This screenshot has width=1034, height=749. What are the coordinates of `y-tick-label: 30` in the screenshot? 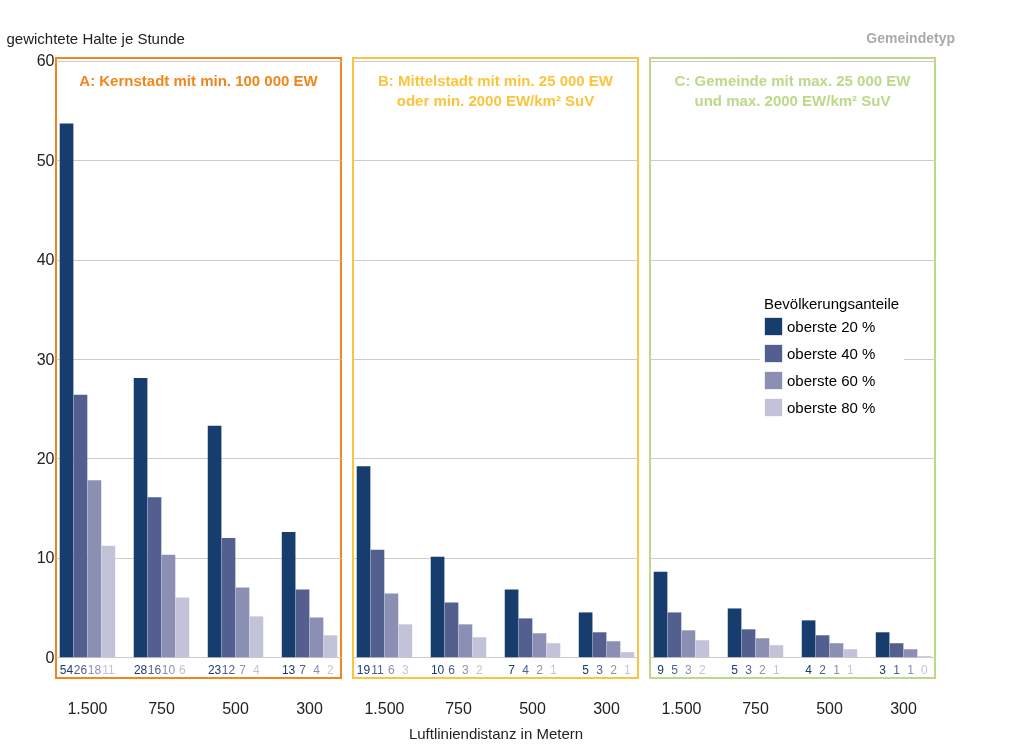 It's located at (45, 359).